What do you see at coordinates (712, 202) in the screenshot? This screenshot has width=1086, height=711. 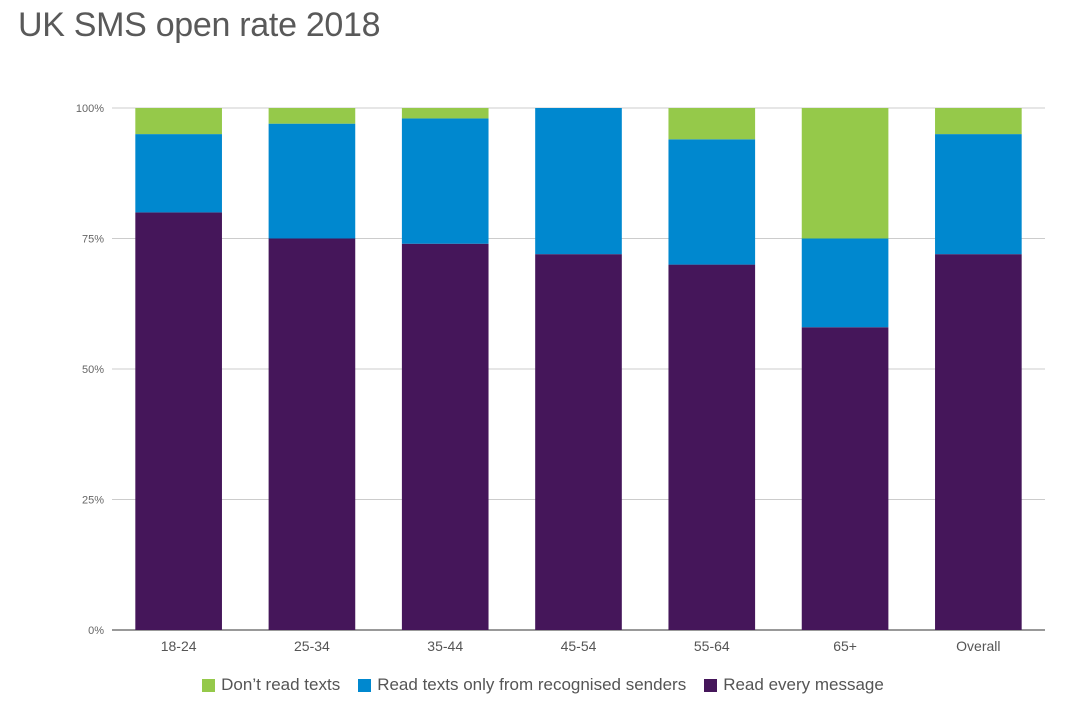 I see `bar-segment-55-64-s1` at bounding box center [712, 202].